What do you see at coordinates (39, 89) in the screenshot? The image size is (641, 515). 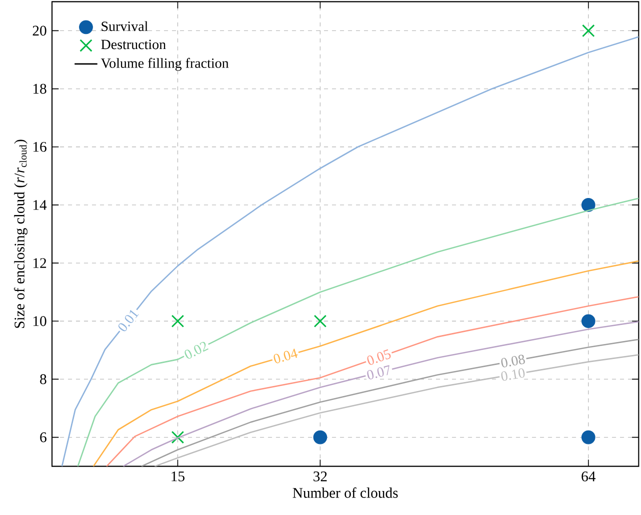 I see `y-tick-label: 18` at bounding box center [39, 89].